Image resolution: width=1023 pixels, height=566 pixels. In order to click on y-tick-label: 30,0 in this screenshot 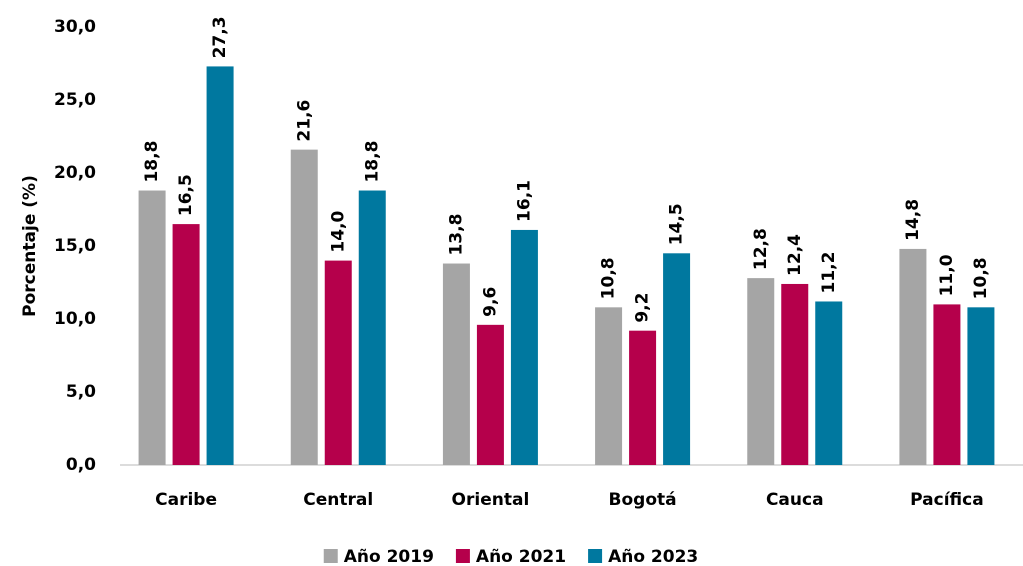, I will do `click(75, 27)`.